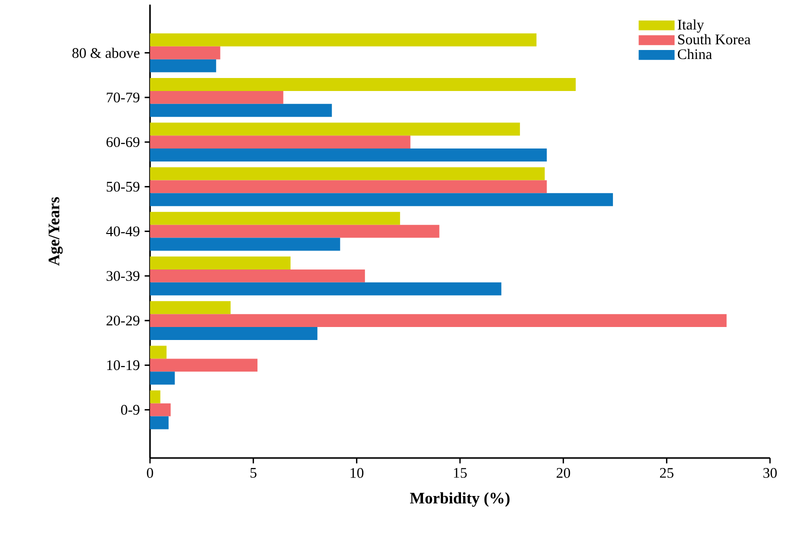 This screenshot has height=538, width=796. Describe the element at coordinates (667, 473) in the screenshot. I see `x-tick-label: 25` at that location.